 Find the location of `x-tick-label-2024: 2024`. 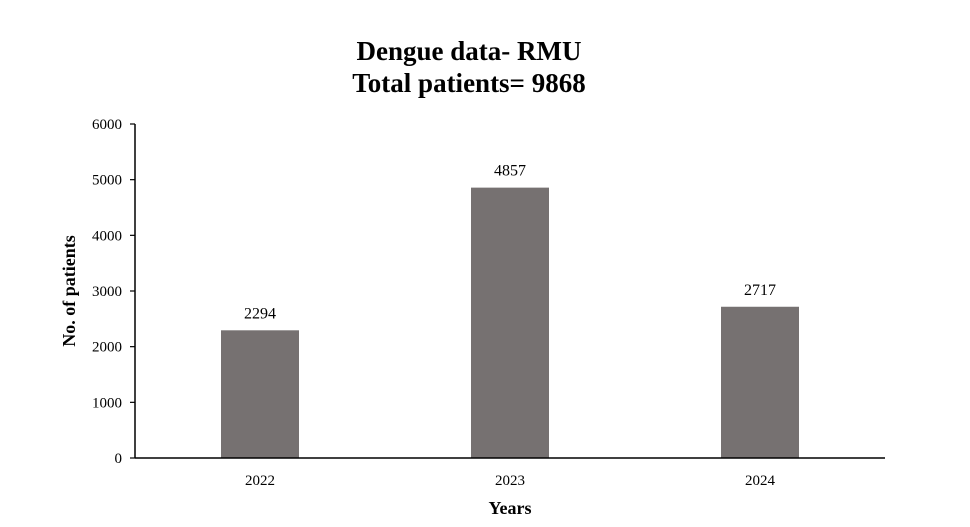

x-tick-label-2024: 2024 is located at coordinates (760, 481).